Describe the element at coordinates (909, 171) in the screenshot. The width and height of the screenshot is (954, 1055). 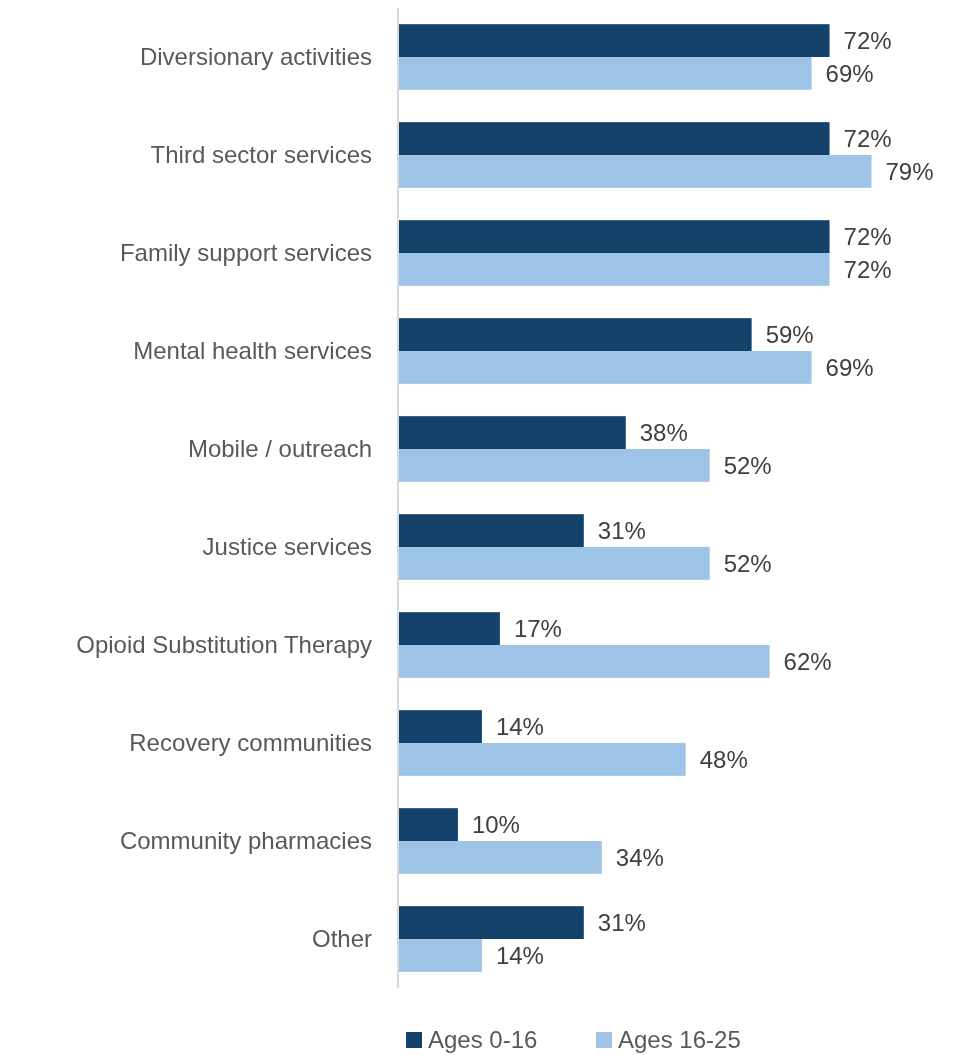
I see `data-label: 79%` at that location.